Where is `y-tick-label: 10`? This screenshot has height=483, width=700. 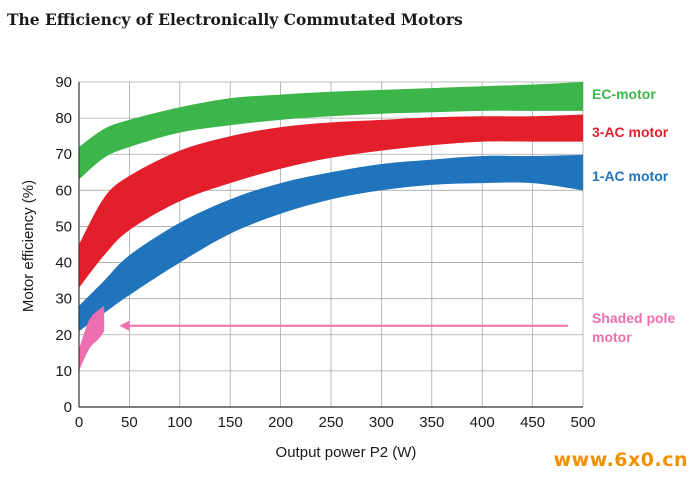
y-tick-label: 10 is located at coordinates (63, 371).